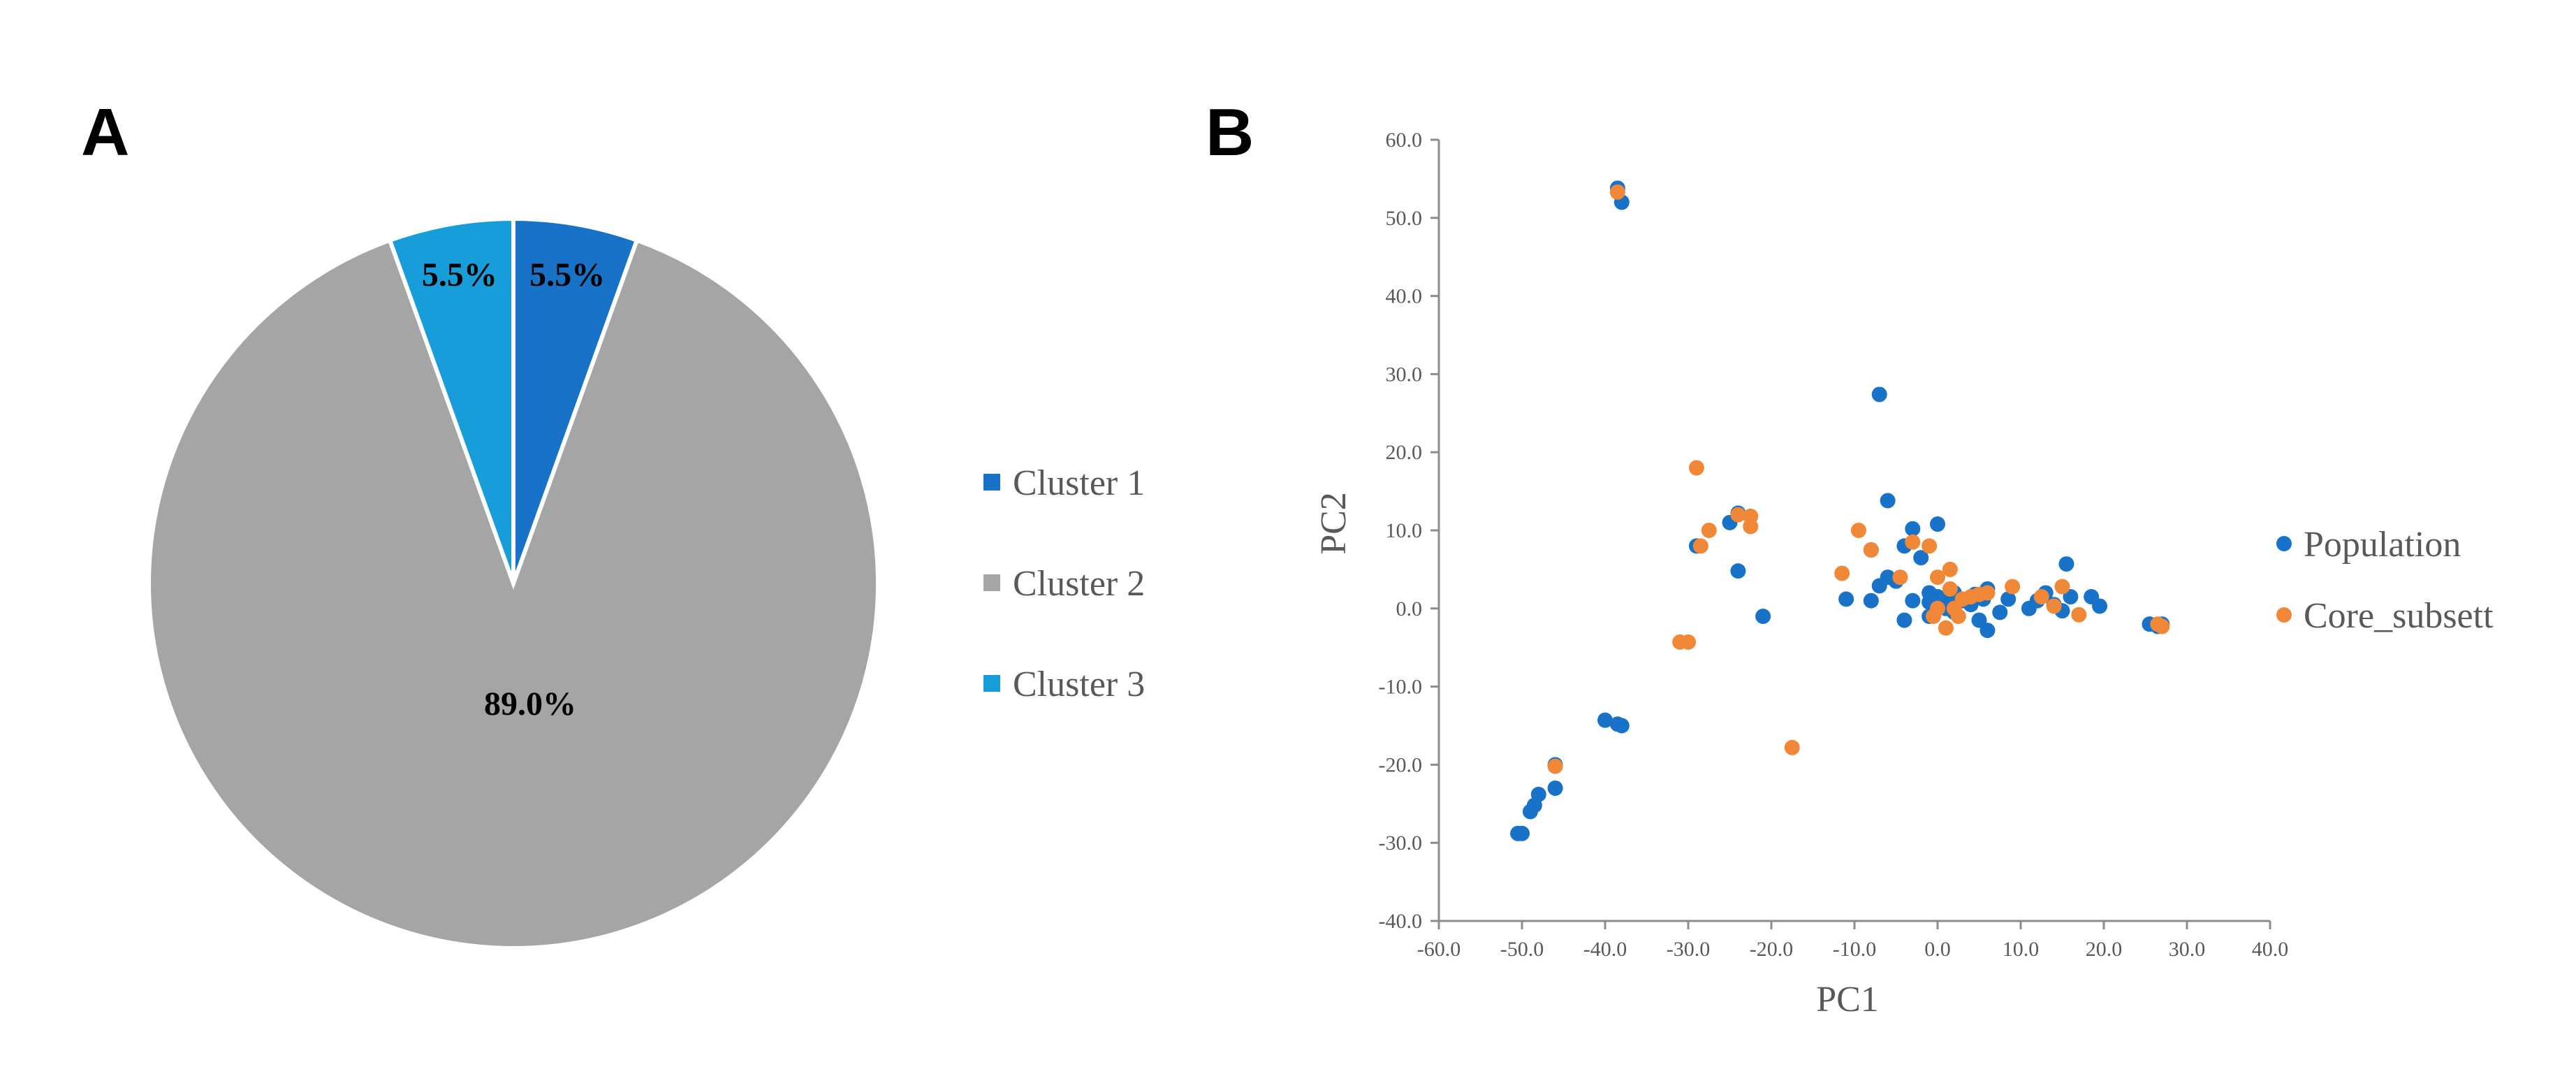 This screenshot has height=1067, width=2576. Describe the element at coordinates (1404, 375) in the screenshot. I see `y-tick-label: 30.0` at that location.